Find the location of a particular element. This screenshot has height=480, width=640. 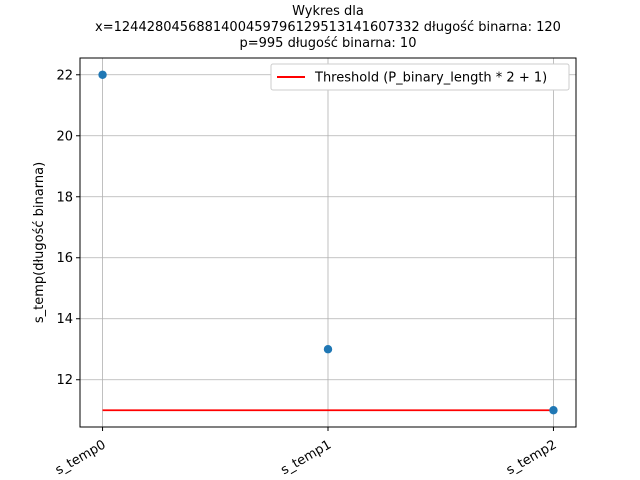

y-tick-label: 22 is located at coordinates (64, 75).